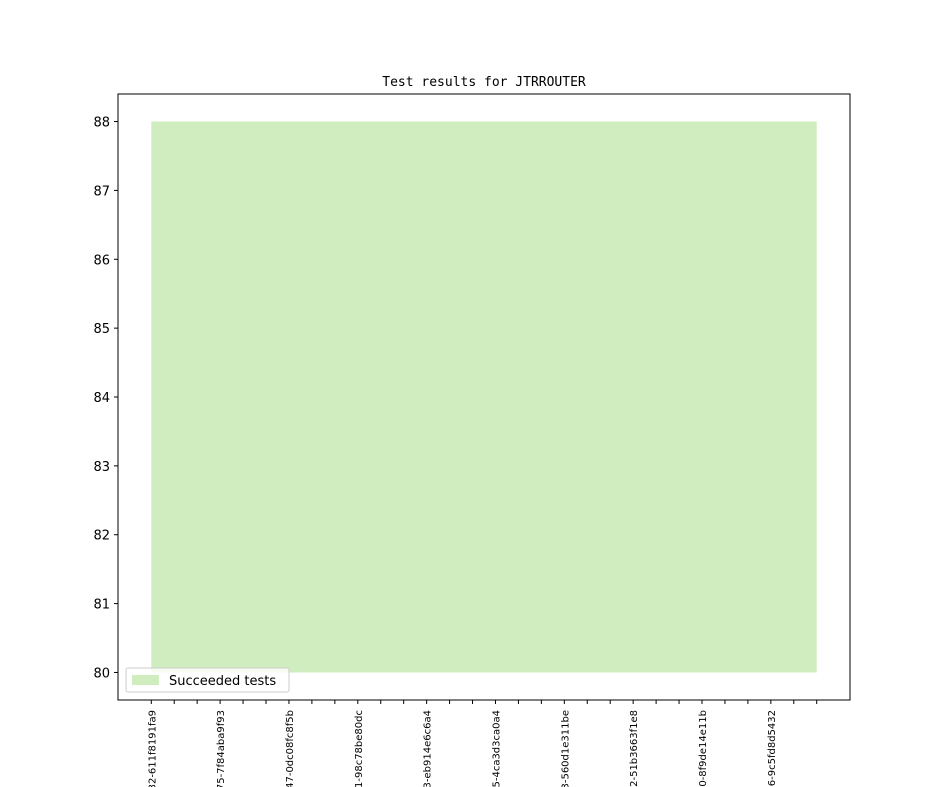  Describe the element at coordinates (772, 748) in the screenshot. I see `x-tick-label: 6-9c5fd8d5432` at that location.